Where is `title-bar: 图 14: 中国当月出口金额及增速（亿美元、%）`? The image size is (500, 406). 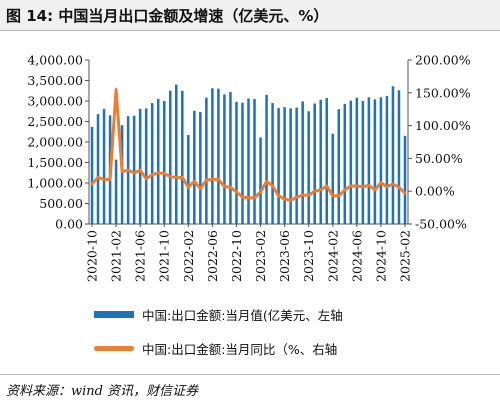 title-bar: 图 14: 中国当月出口金额及增速（亿美元、%） is located at coordinates (250, 15).